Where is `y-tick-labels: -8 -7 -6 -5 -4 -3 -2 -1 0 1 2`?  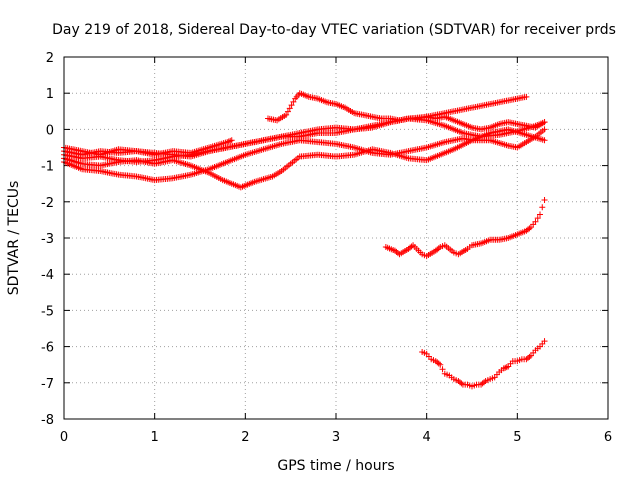
y-tick-labels: -8 -7 -6 -5 -4 -3 -2 -1 0 1 2 is located at coordinates (47, 239).